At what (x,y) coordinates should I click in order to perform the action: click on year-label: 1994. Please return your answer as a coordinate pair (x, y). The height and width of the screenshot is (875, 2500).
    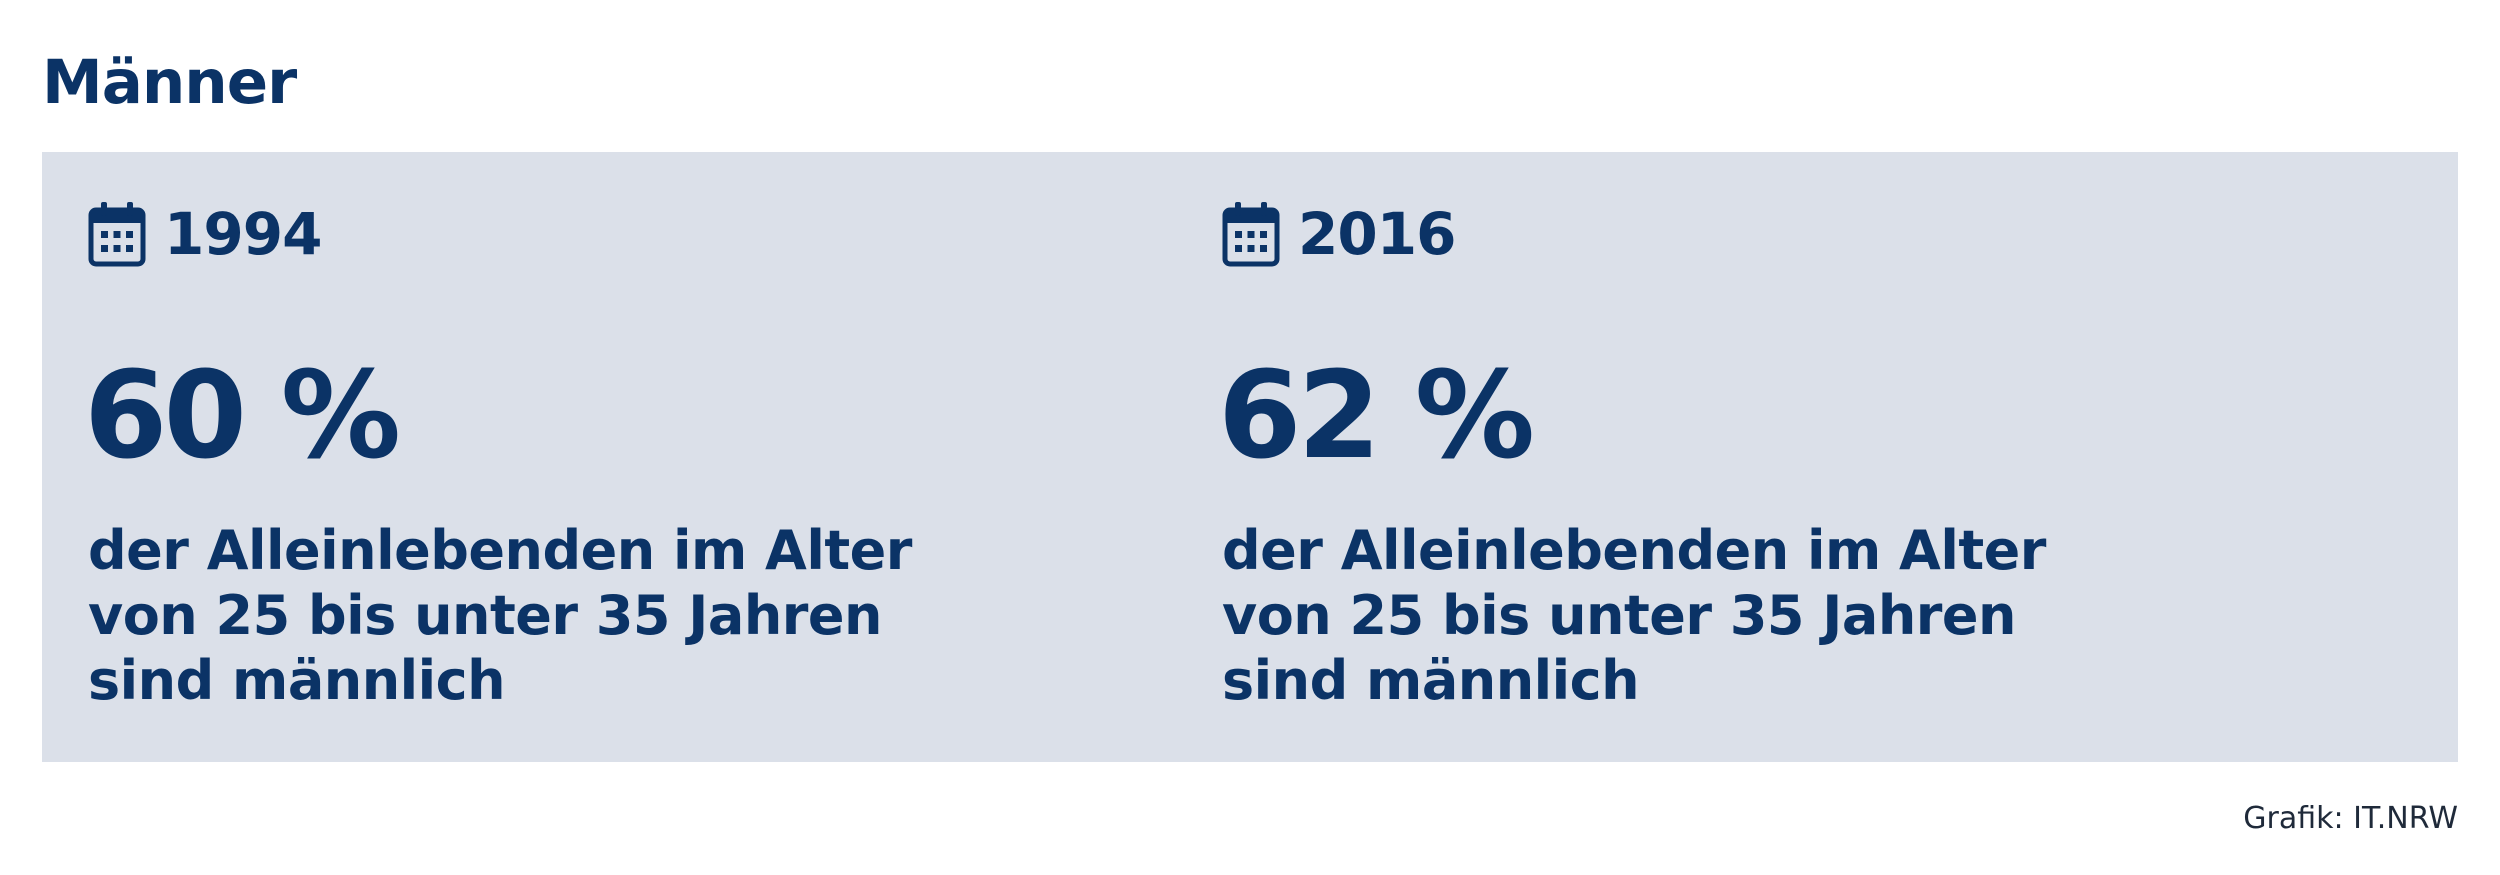
    Looking at the image, I should click on (243, 234).